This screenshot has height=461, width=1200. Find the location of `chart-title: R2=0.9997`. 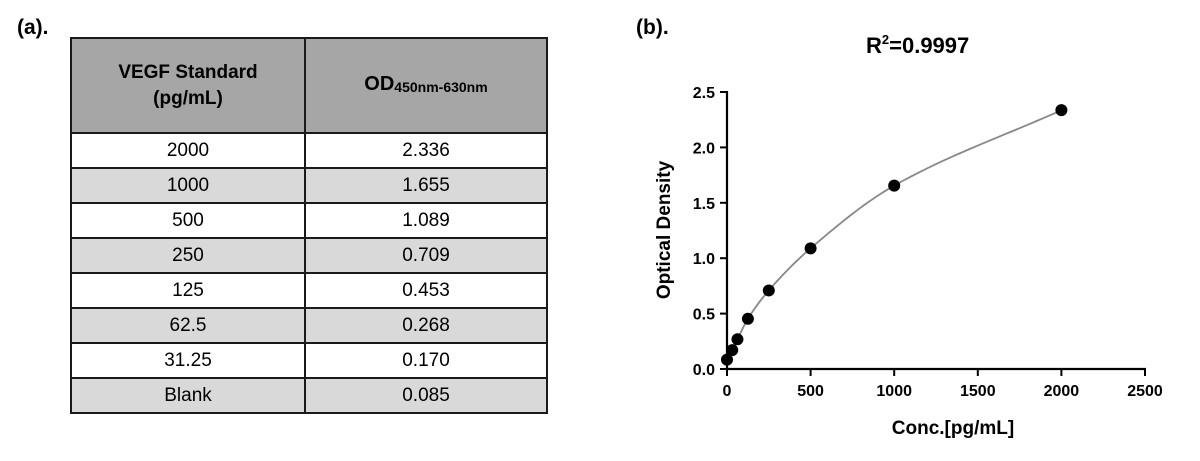

chart-title: R2=0.9997 is located at coordinates (917, 45).